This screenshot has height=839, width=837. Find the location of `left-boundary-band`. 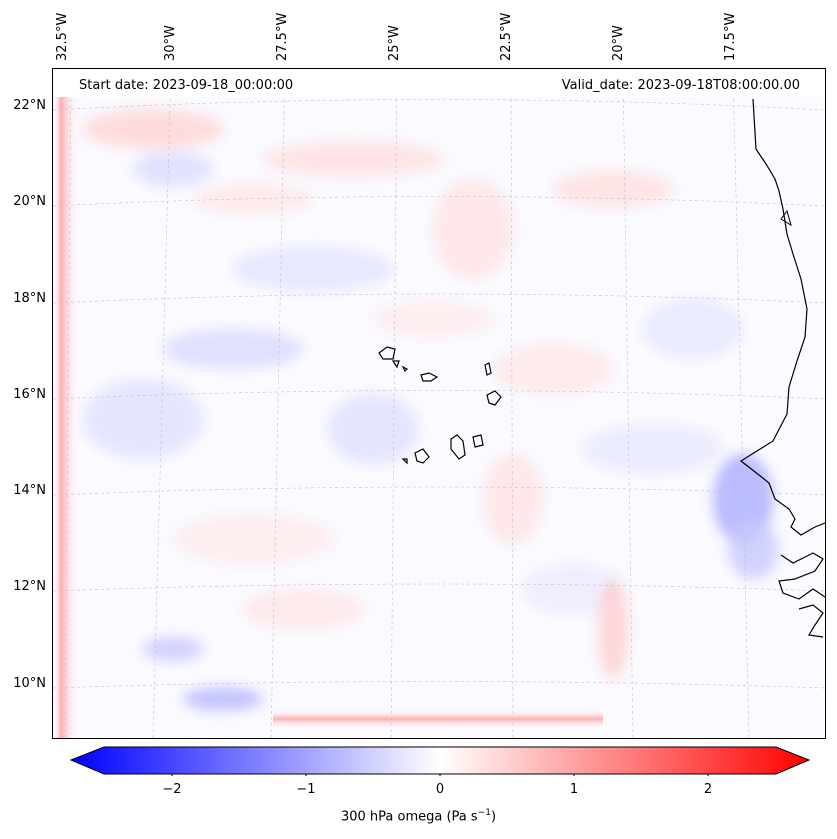

left-boundary-band is located at coordinates (66, 403).